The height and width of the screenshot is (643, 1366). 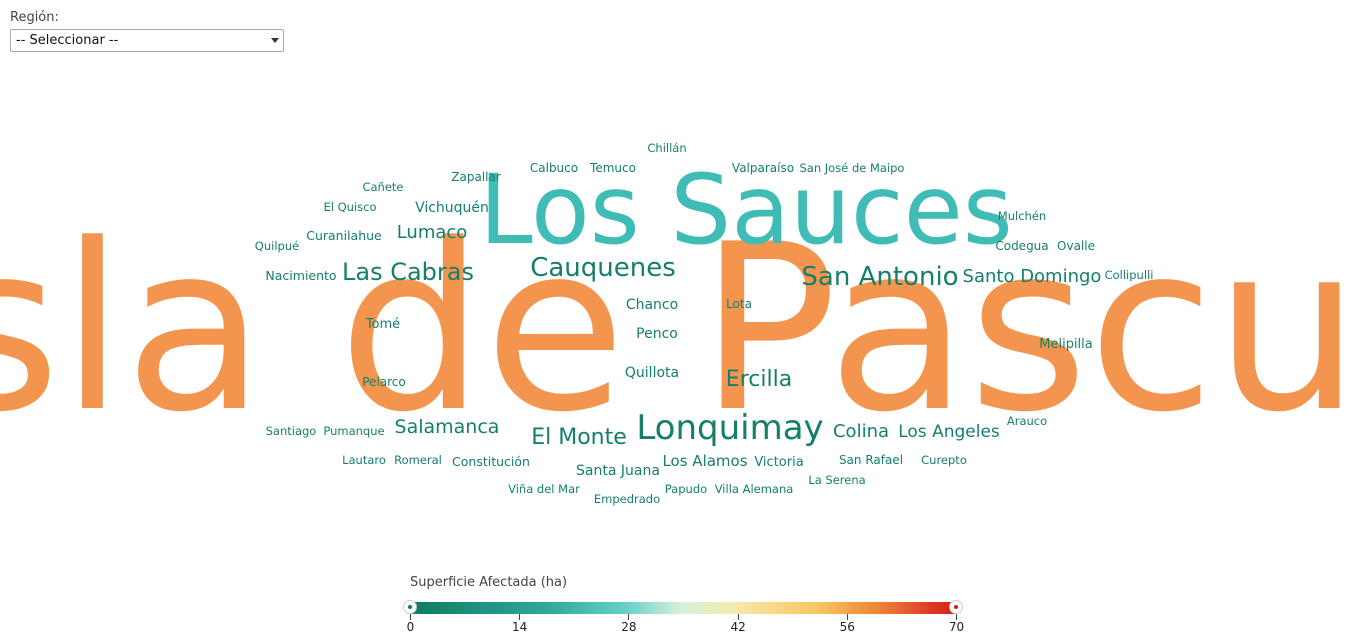 What do you see at coordinates (452, 208) in the screenshot?
I see `word-vichuqu-n: Vichuquén` at bounding box center [452, 208].